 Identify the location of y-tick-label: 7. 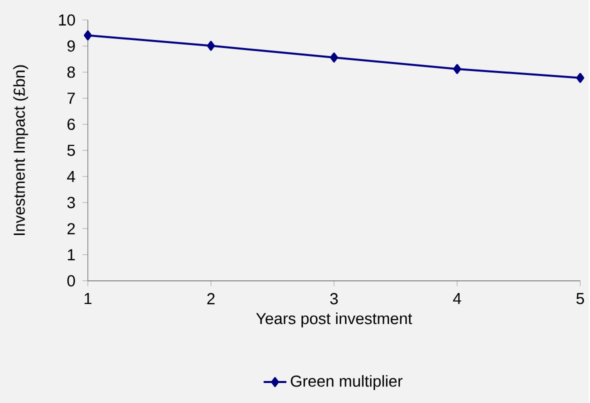
(71, 98).